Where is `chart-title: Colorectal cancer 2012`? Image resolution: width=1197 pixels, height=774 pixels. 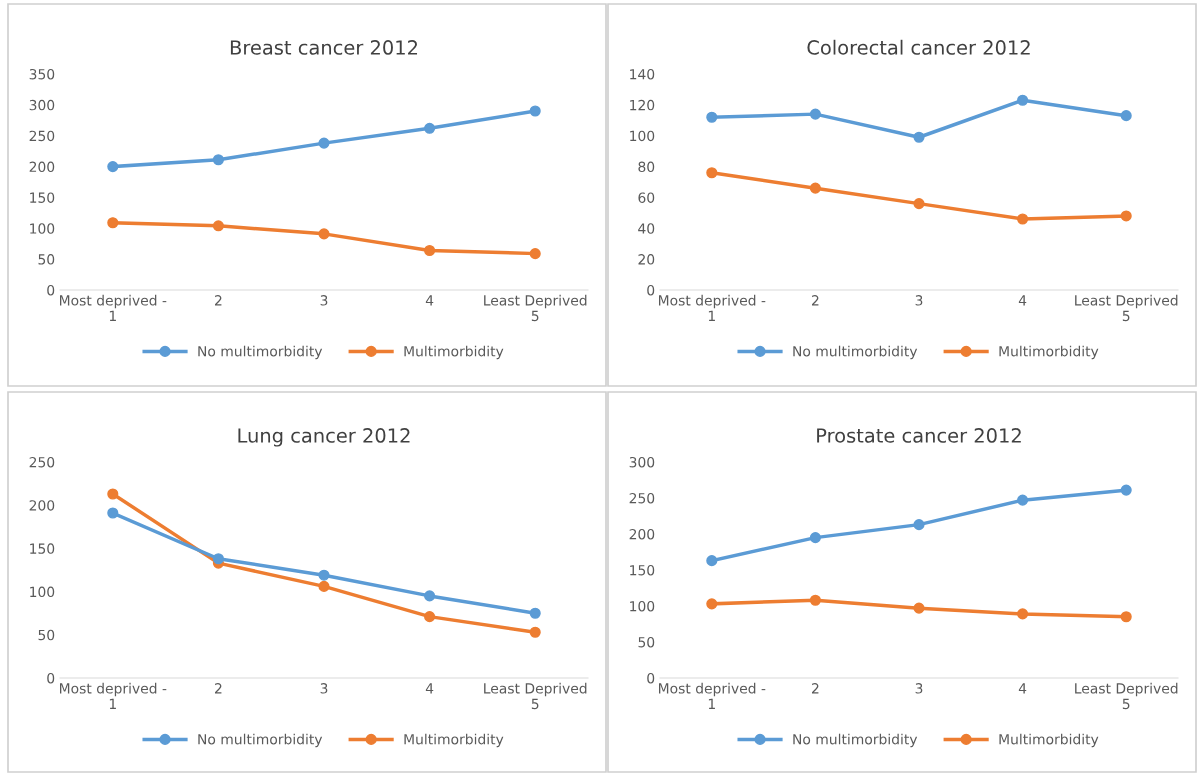
chart-title: Colorectal cancer 2012 is located at coordinates (918, 47).